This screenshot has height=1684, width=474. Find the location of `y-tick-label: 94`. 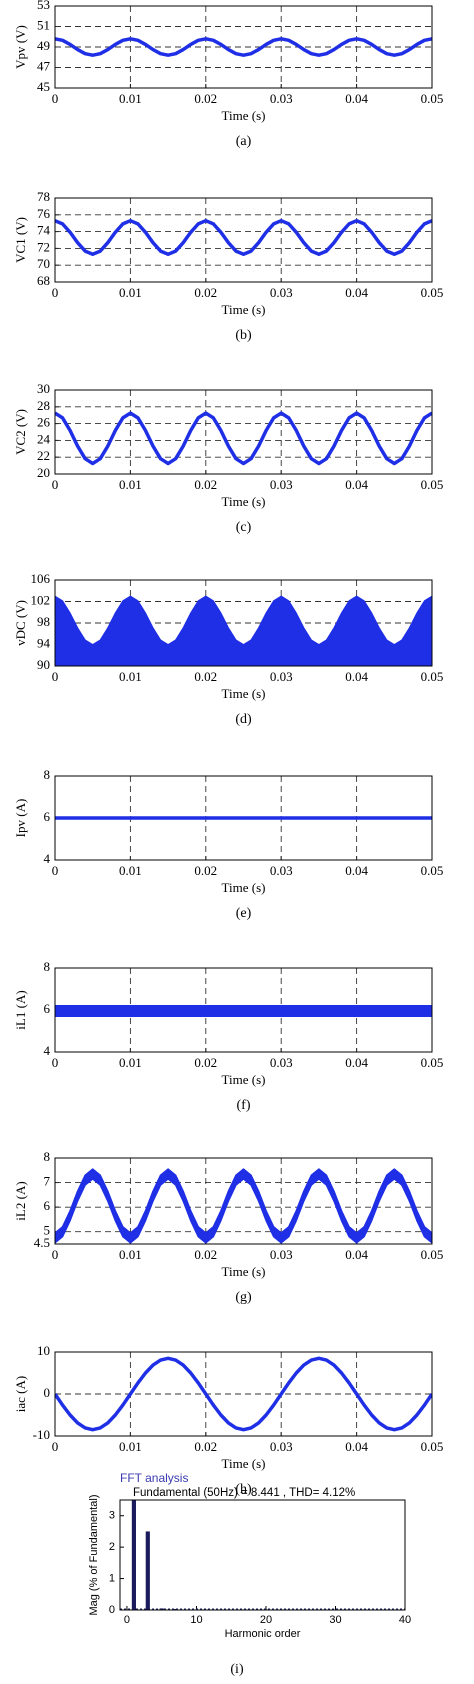

y-tick-label: 94 is located at coordinates (44, 642).